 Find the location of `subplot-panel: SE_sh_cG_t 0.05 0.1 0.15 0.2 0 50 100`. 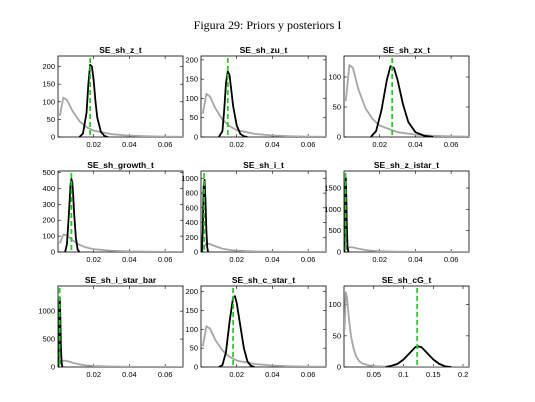

subplot-panel: SE_sh_cG_t 0.05 0.1 0.15 0.2 0 50 100 is located at coordinates (399, 327).